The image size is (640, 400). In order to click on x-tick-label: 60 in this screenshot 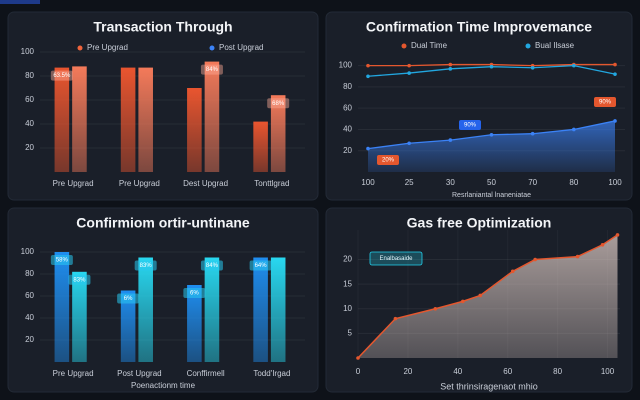, I will do `click(507, 371)`.